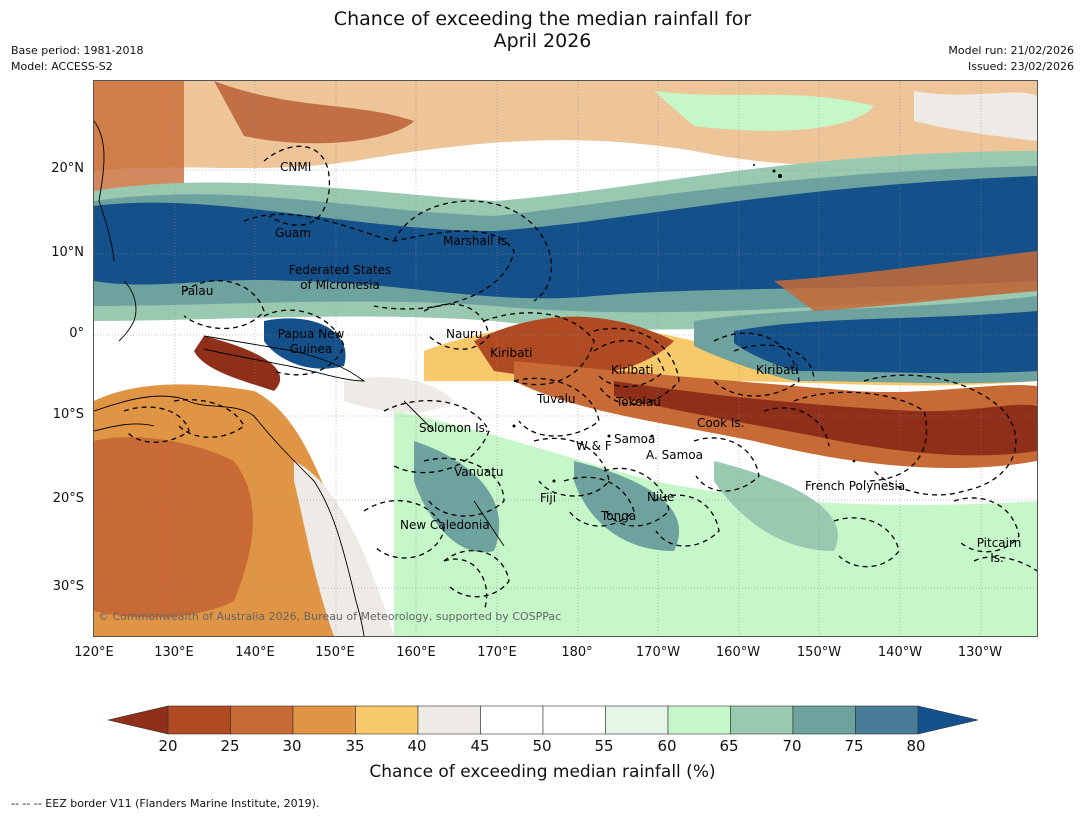 The image size is (1085, 816). Describe the element at coordinates (738, 652) in the screenshot. I see `lon-tick: 160°W` at that location.